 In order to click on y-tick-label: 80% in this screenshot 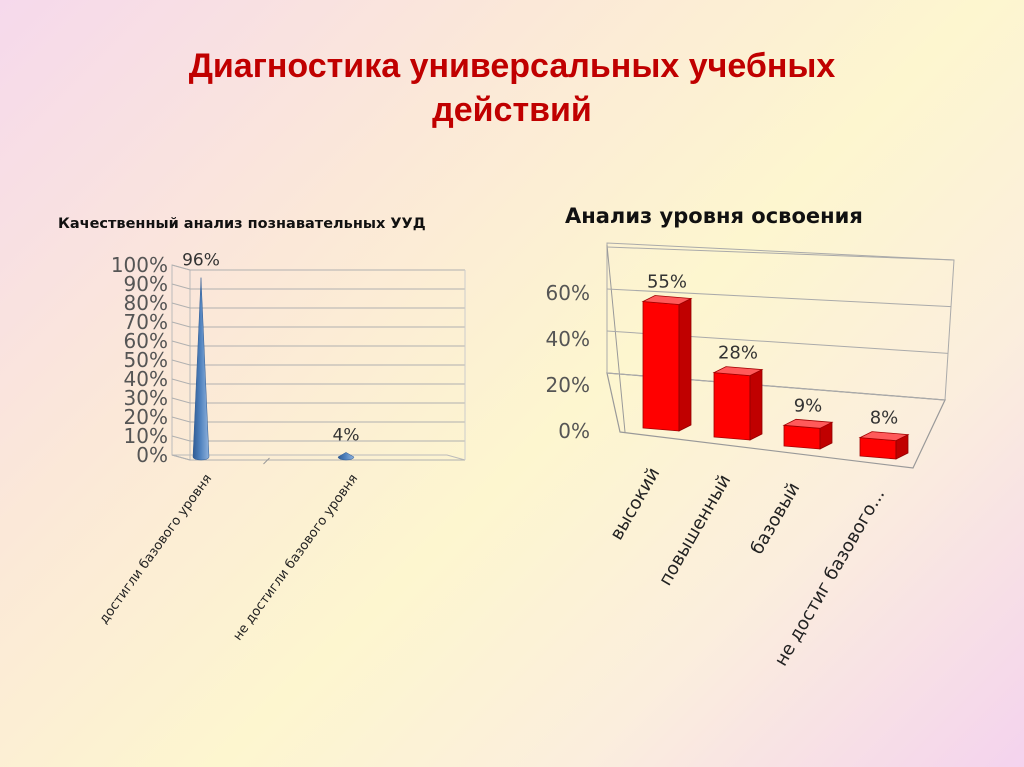, I will do `click(146, 303)`.